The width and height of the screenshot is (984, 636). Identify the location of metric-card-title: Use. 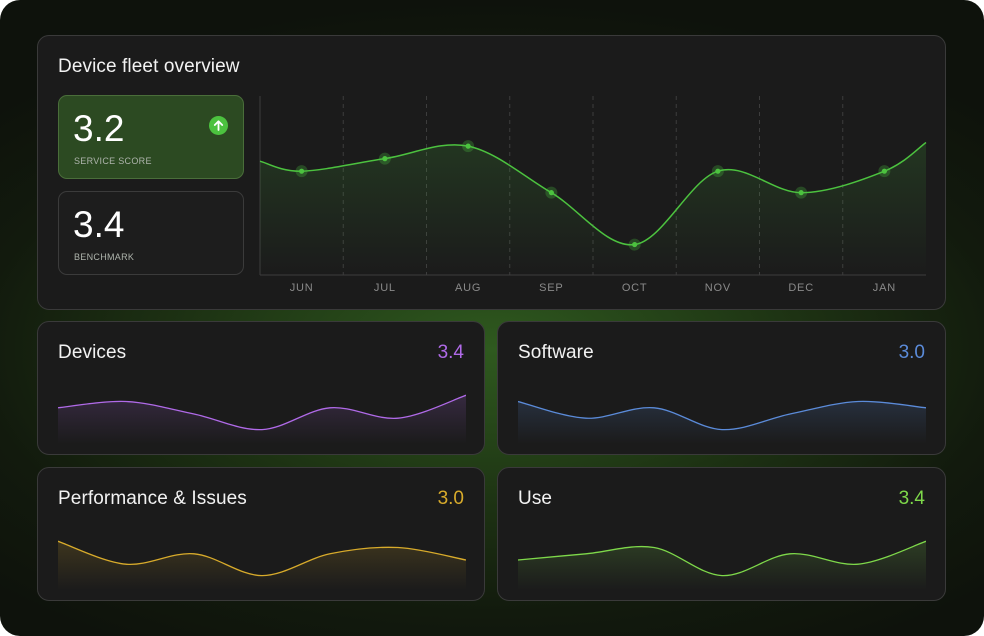
(535, 498).